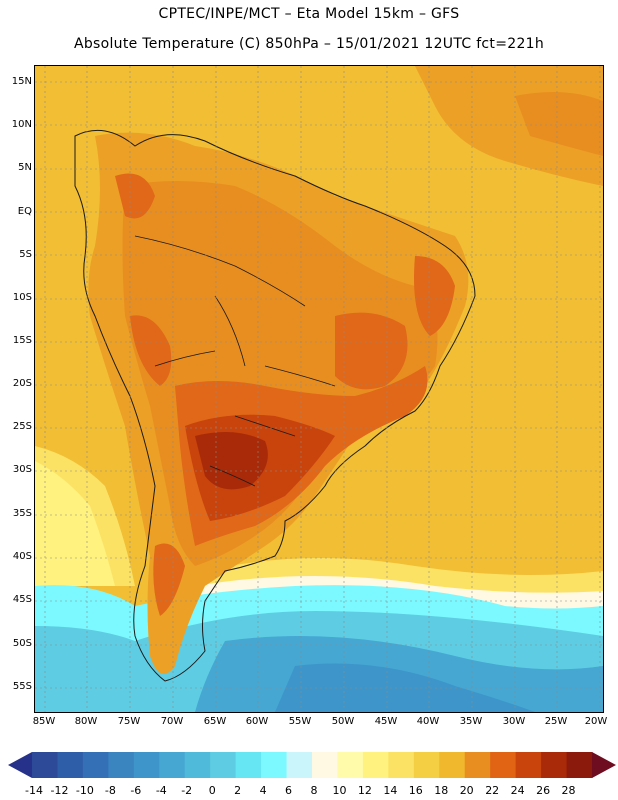 This screenshot has height=800, width=618. I want to click on colombia-hot-patch, so click(135, 196).